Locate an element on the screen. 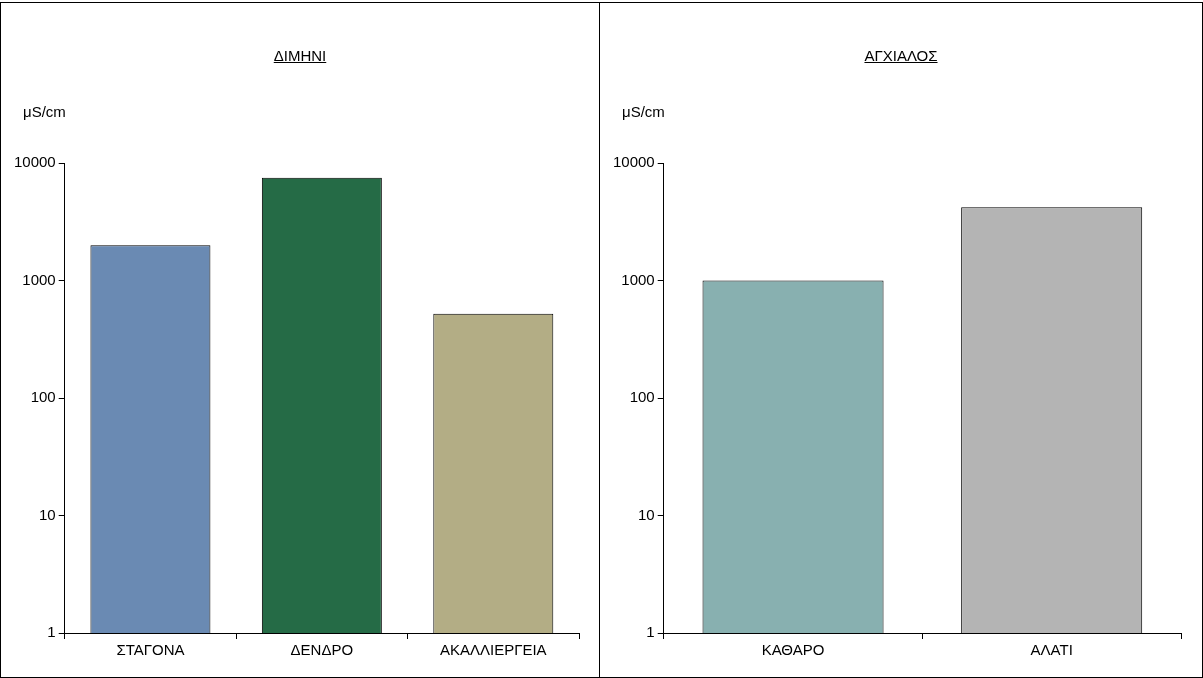  x-tick-label: ΣΤΑΓΟΝΑ is located at coordinates (150, 650).